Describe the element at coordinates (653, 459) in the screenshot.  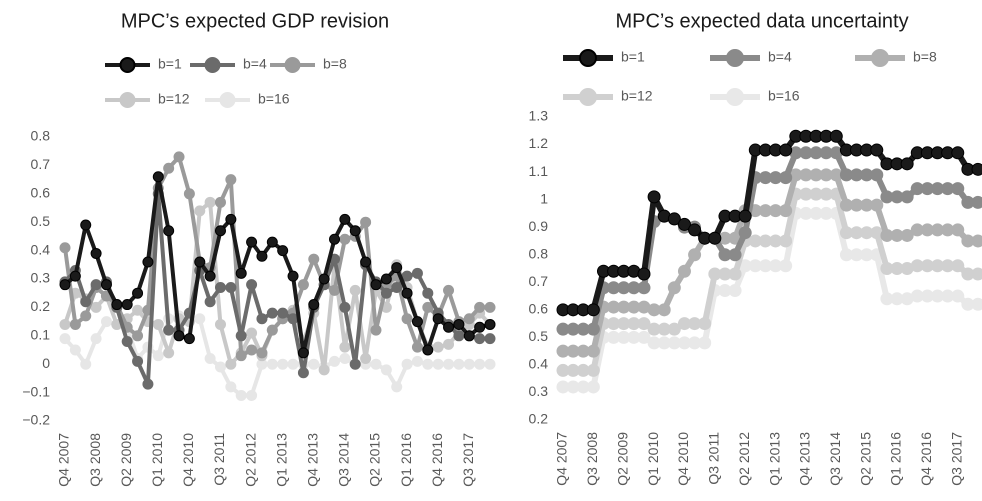
I see `x-tick-label: Q1 2010` at that location.